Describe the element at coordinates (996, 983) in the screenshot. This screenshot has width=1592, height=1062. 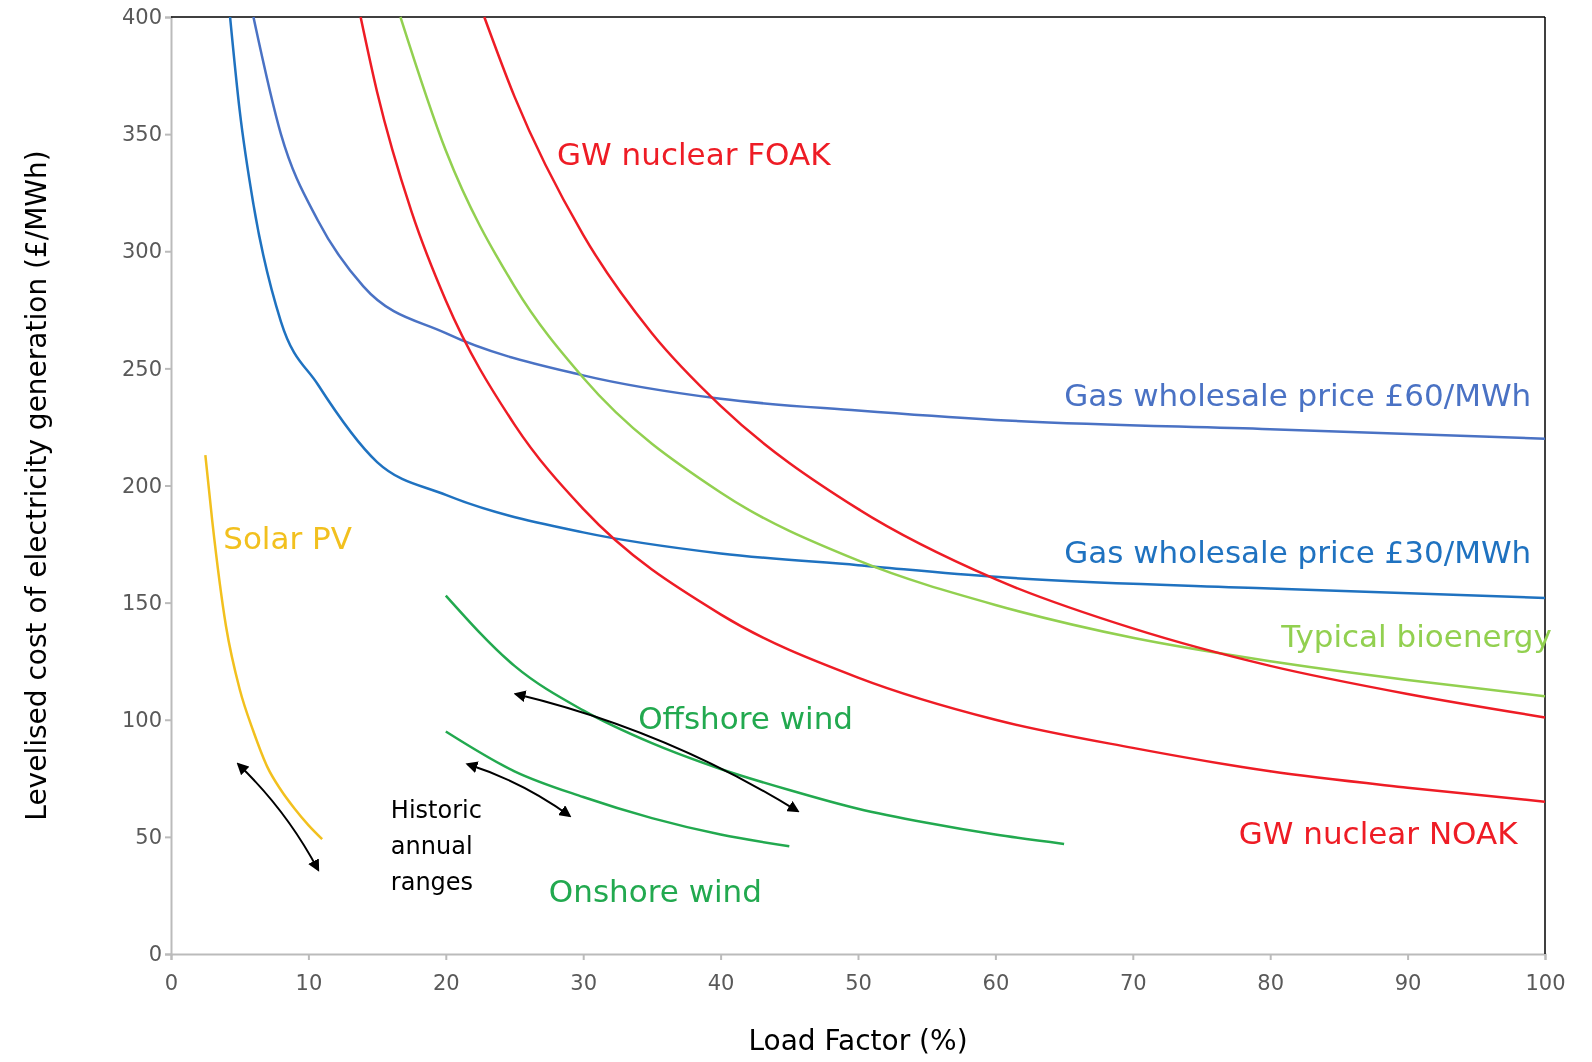
I see `x-tick-label: 60` at that location.